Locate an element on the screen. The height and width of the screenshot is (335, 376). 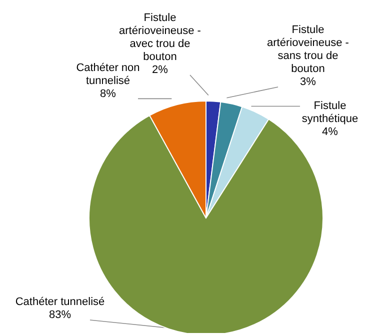
data-label: 4% is located at coordinates (330, 132).